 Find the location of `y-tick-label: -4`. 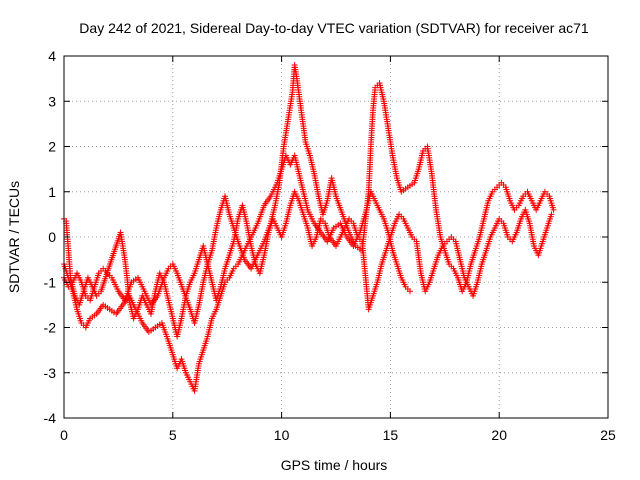

y-tick-label: -4 is located at coordinates (50, 418).